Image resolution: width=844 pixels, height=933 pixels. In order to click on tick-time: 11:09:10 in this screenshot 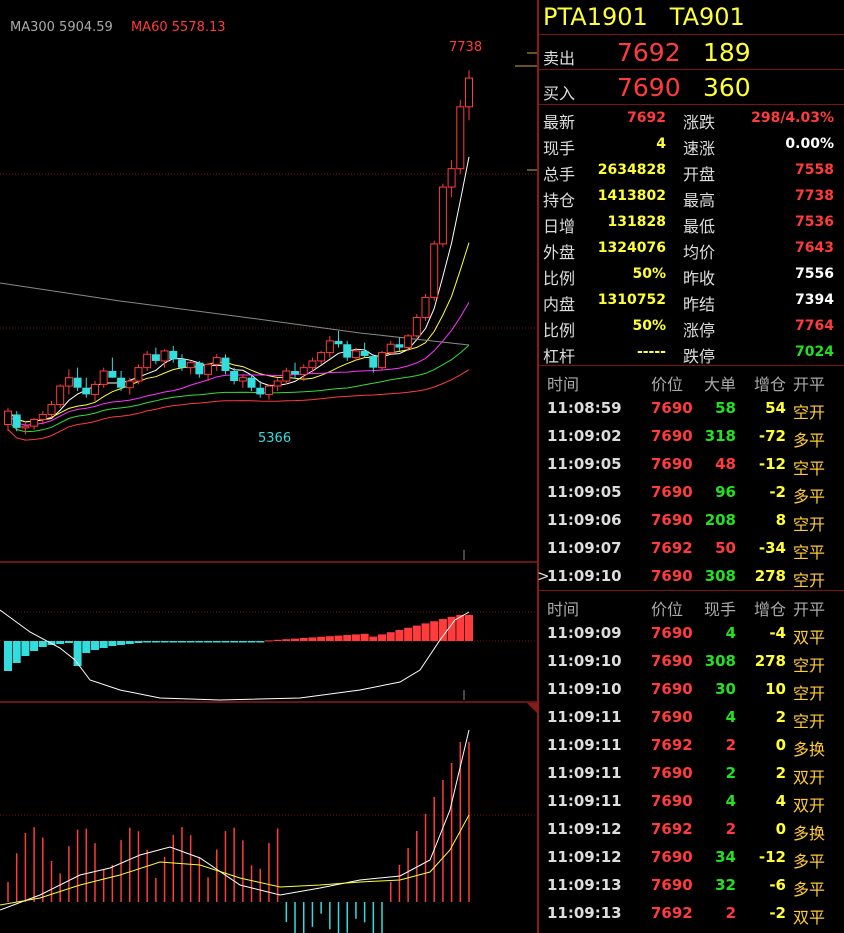, I will do `click(584, 661)`.